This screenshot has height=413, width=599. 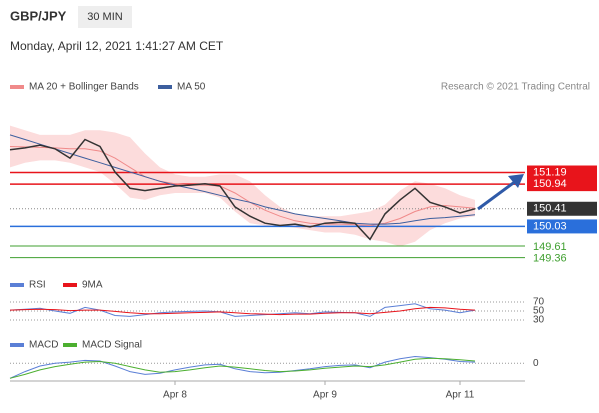 I want to click on x-tick-label: Apr 8, so click(x=175, y=395).